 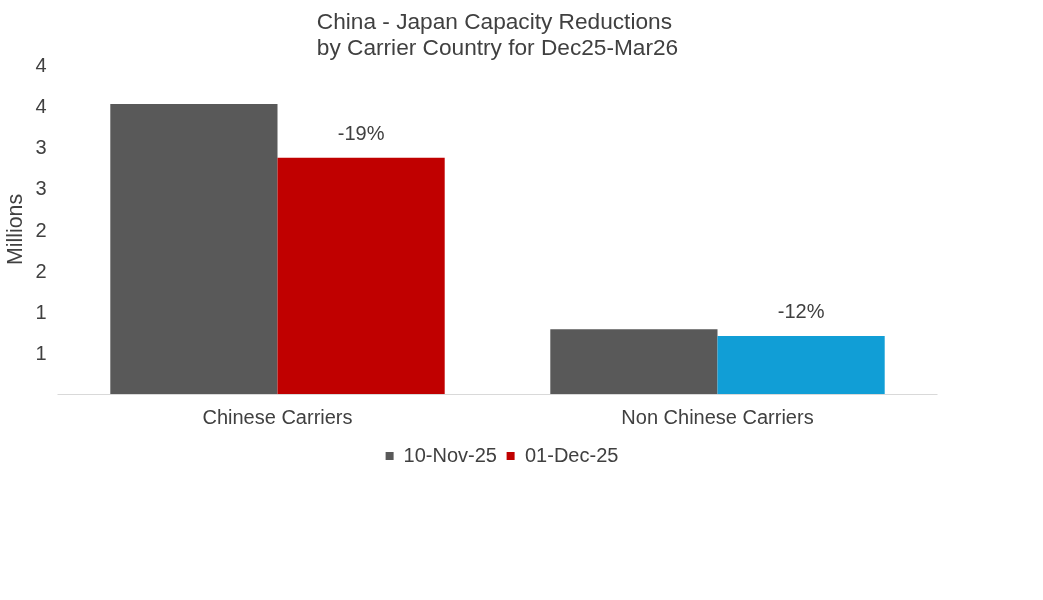 I want to click on legend-label: 10-Nov-25, so click(x=450, y=455).